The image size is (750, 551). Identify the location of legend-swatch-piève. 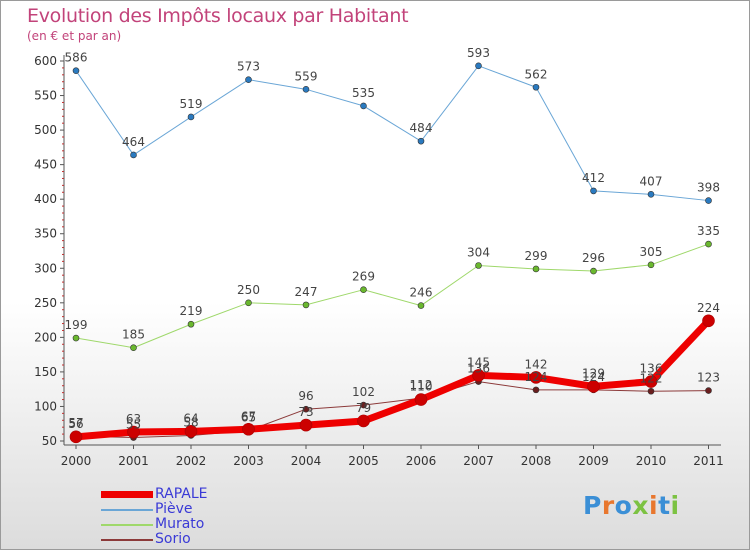
(127, 509).